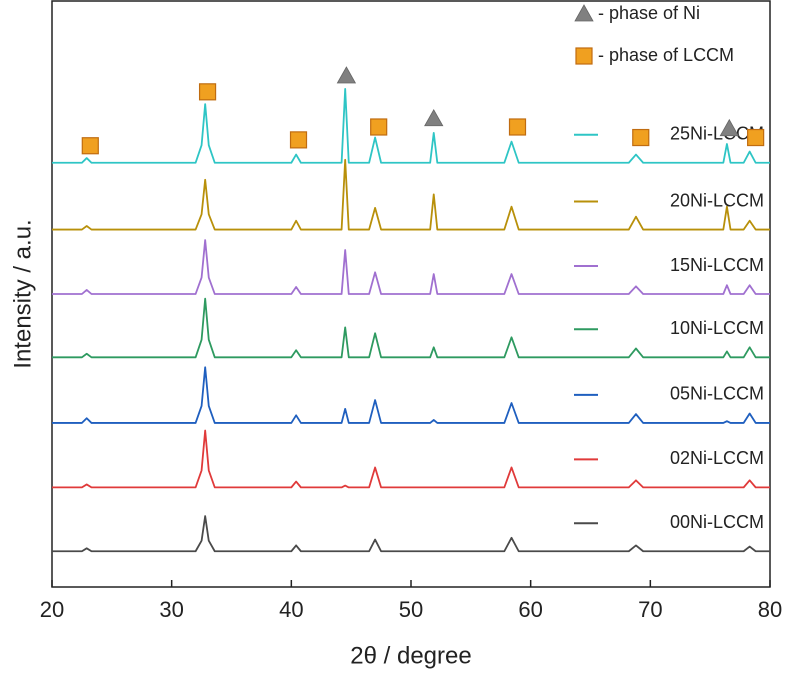 This screenshot has width=794, height=679. What do you see at coordinates (52, 609) in the screenshot?
I see `x-tick-label: 20` at bounding box center [52, 609].